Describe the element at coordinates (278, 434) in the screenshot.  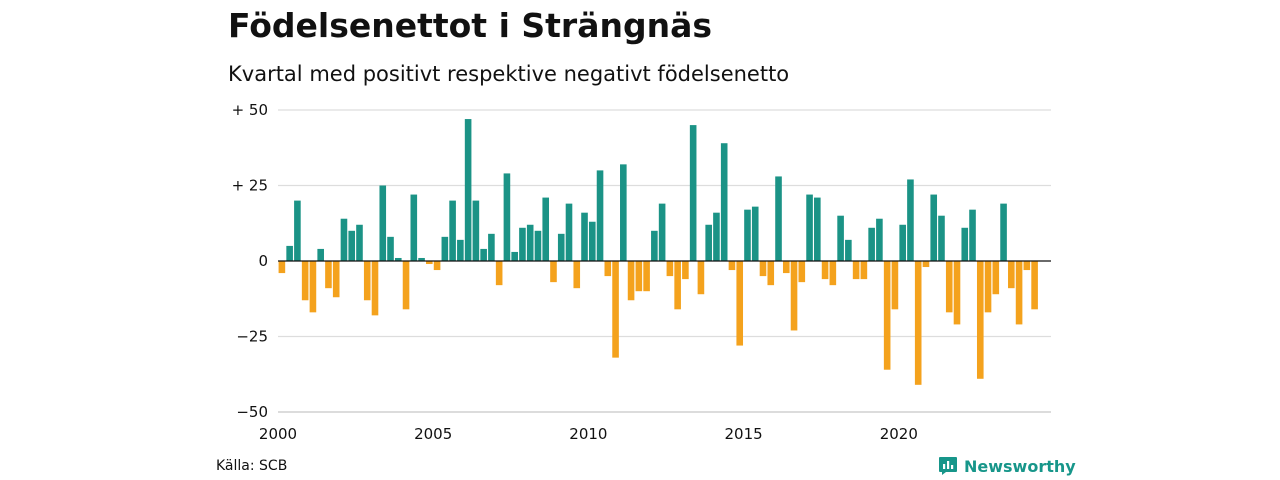
I see `x-tick-label: 2000` at that location.